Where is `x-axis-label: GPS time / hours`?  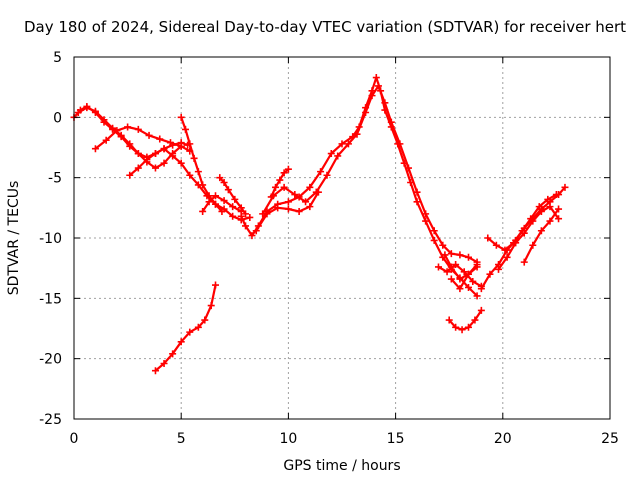
x-axis-label: GPS time / hours is located at coordinates (341, 466).